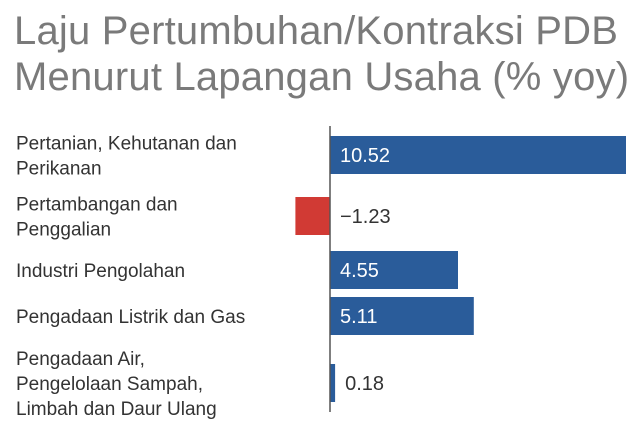  I want to click on data-label-4: 0.18, so click(364, 384).